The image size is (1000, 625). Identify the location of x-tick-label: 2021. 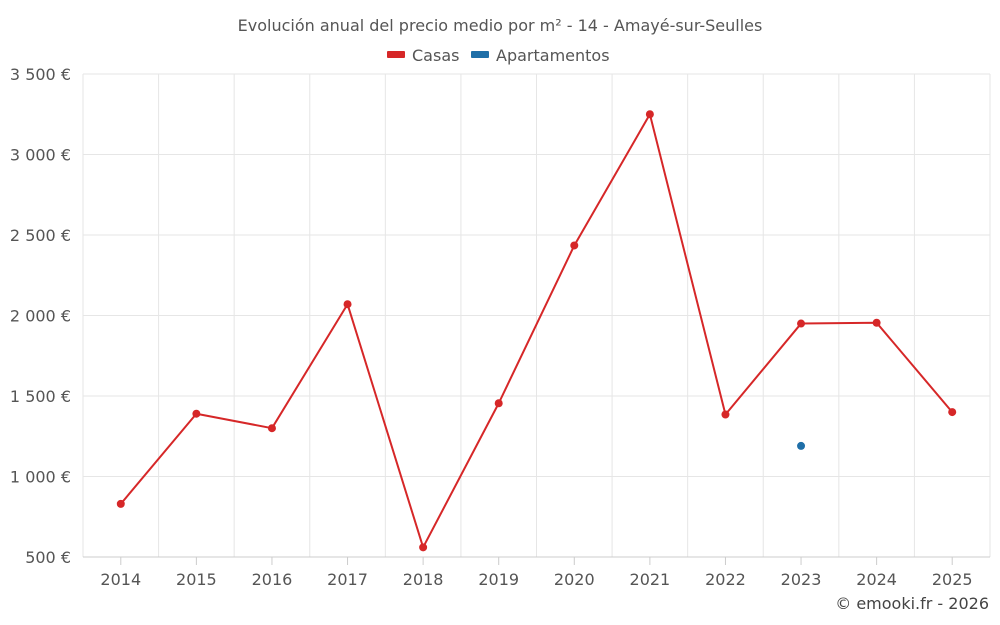
(650, 579).